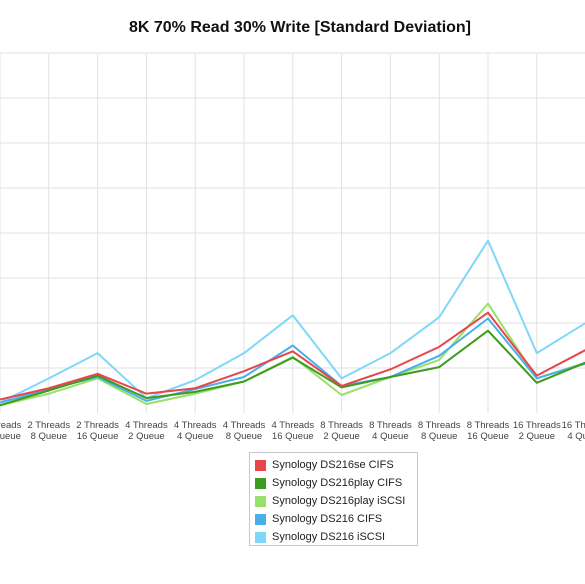  I want to click on legend-item: Synology DS216 CIFS, so click(336, 519).